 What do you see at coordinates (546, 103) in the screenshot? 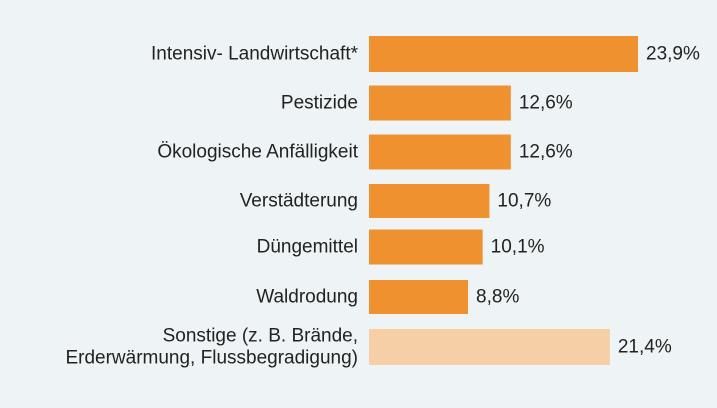
I see `value-label-1: 12,6%` at bounding box center [546, 103].